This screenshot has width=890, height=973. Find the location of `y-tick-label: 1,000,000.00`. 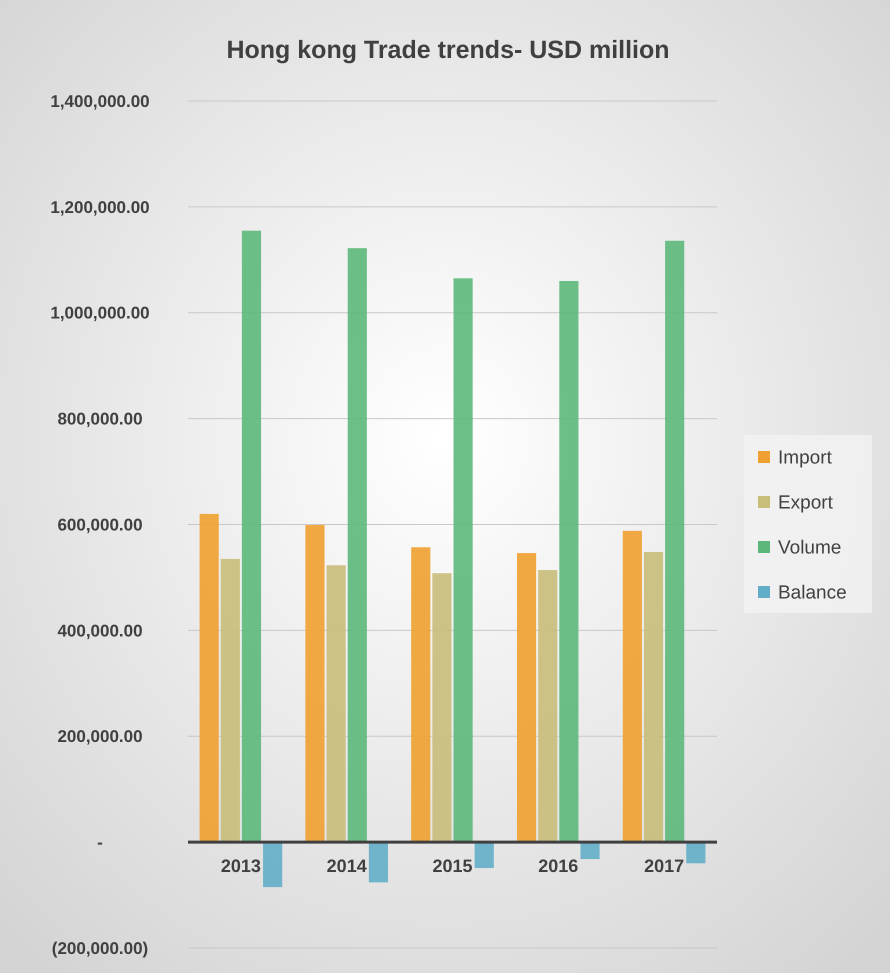

y-tick-label: 1,000,000.00 is located at coordinates (100, 313).